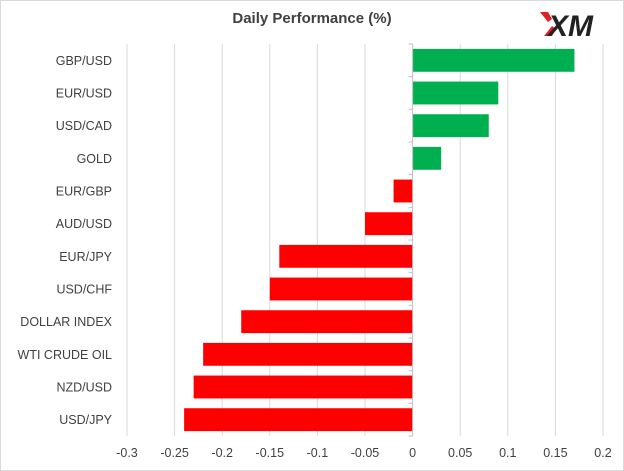  I want to click on x-tick-label: 0.1, so click(507, 453).